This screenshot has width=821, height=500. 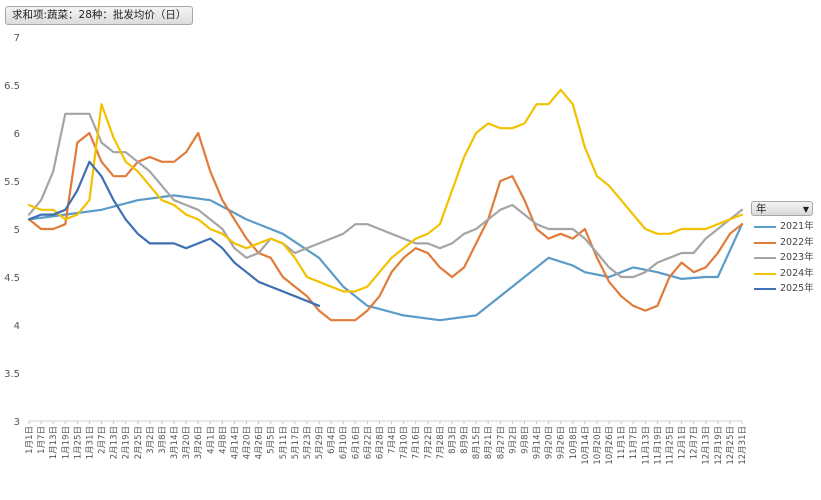 I want to click on x-tick-label: 10月20日, so click(x=598, y=445).